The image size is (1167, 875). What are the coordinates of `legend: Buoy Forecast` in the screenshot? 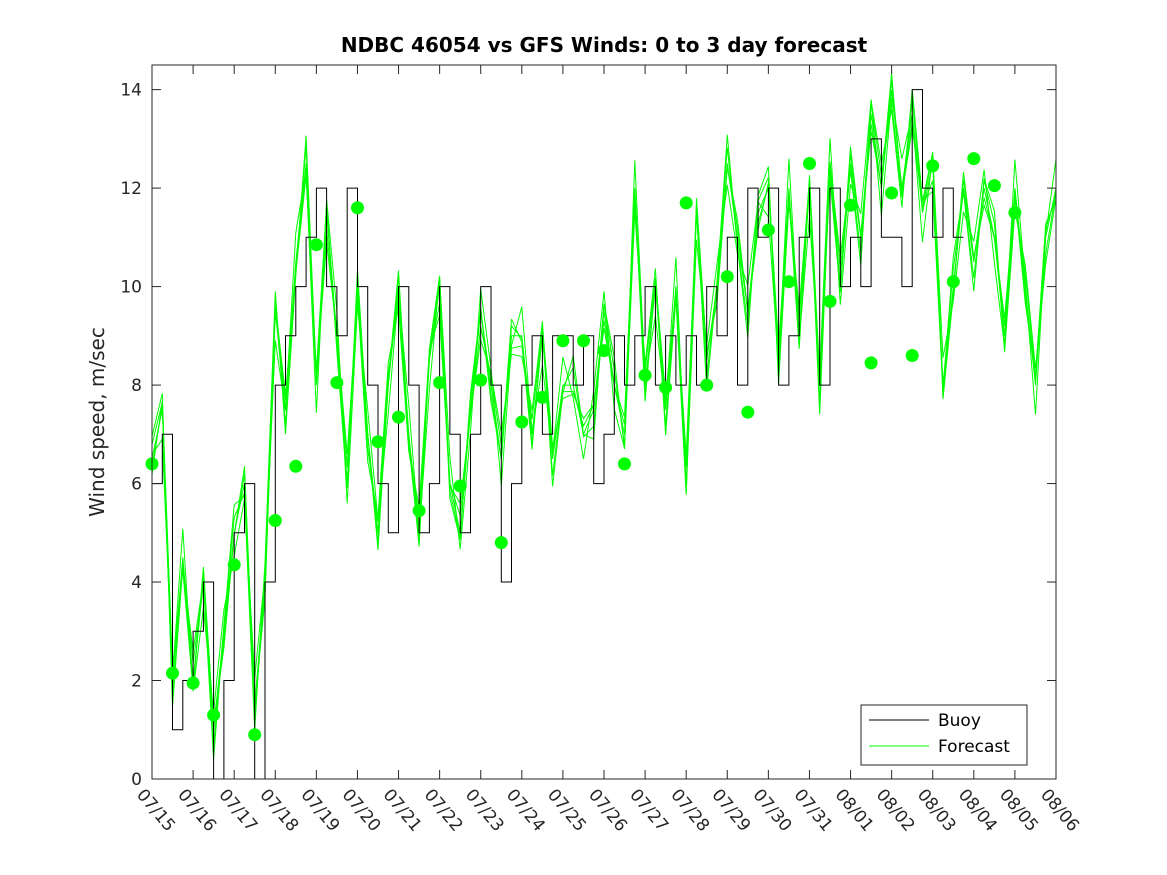 It's located at (944, 735).